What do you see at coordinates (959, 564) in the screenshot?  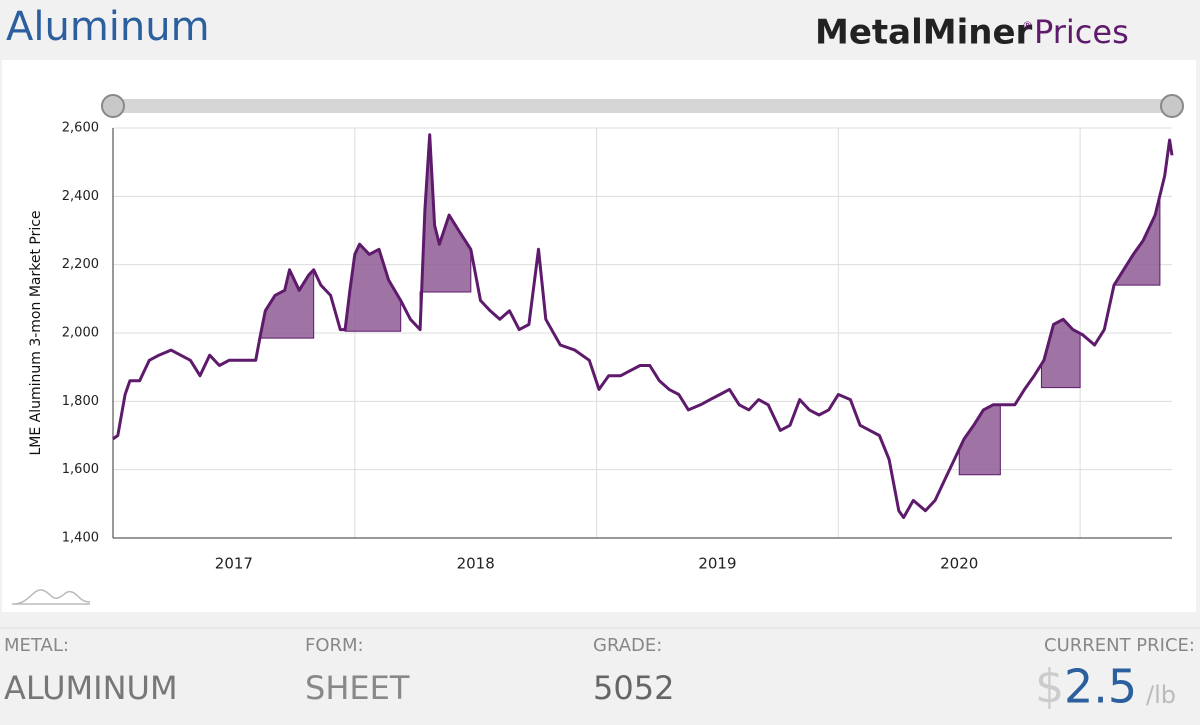 I see `x-tick-label: 2020` at bounding box center [959, 564].